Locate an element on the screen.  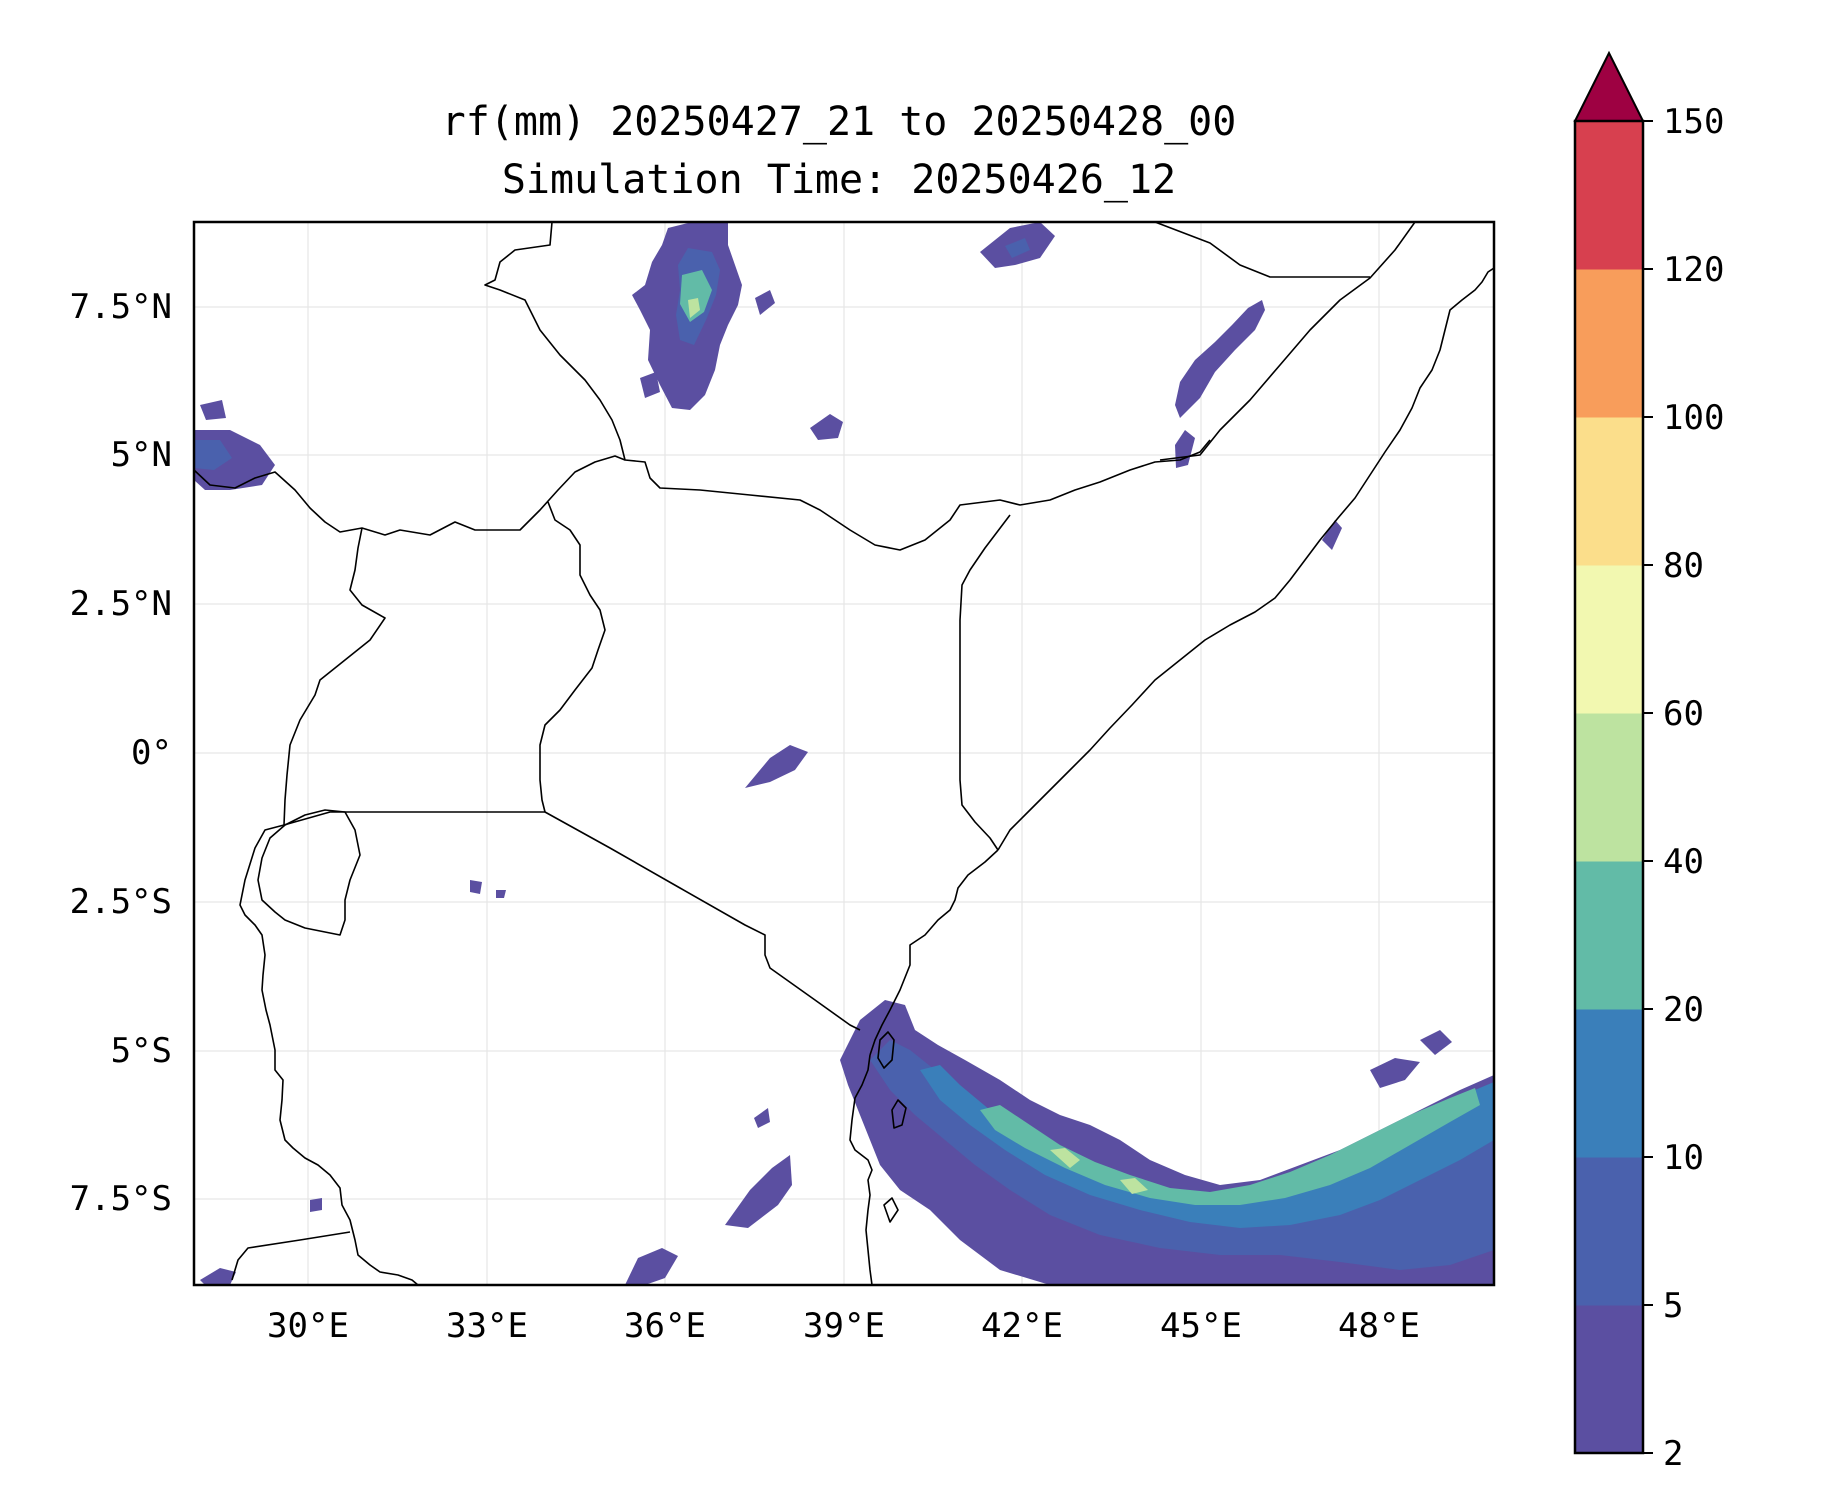
x-tick-label: 45°E is located at coordinates (1201, 1326).